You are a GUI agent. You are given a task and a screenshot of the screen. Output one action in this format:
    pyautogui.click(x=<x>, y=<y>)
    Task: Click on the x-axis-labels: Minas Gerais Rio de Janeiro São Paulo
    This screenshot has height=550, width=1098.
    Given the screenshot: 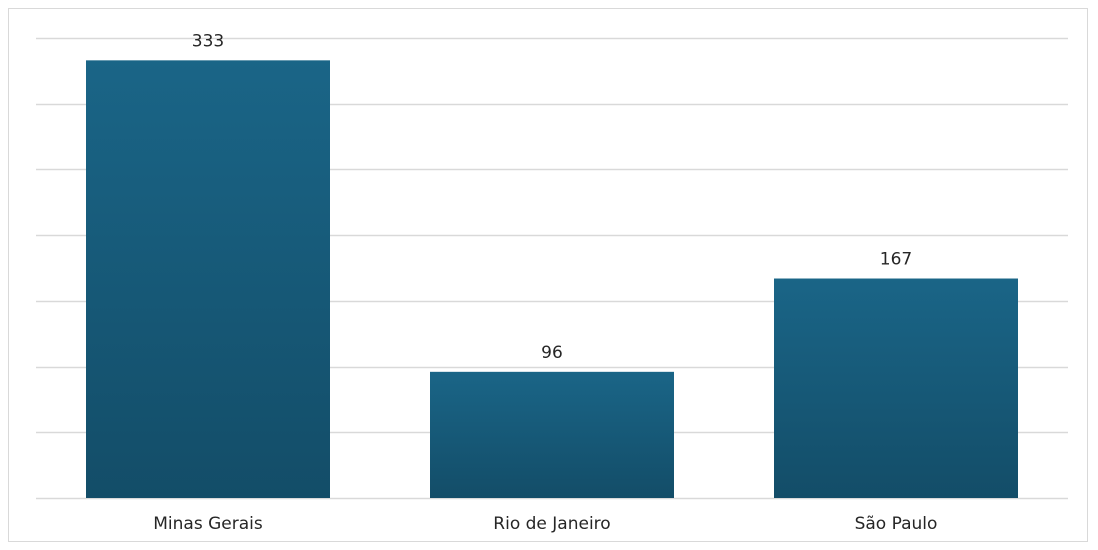 What is the action you would take?
    pyautogui.click(x=545, y=524)
    